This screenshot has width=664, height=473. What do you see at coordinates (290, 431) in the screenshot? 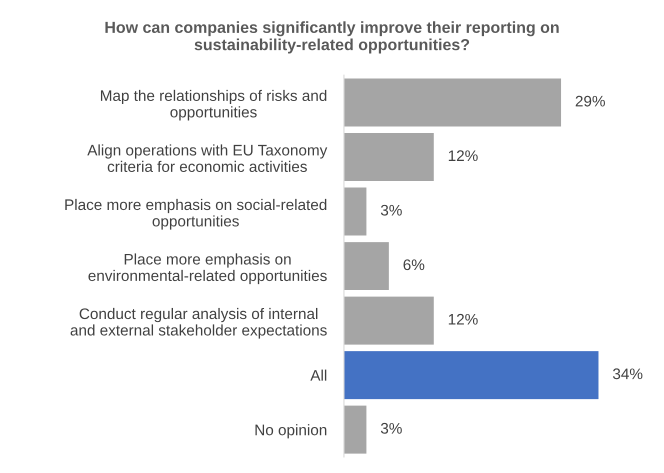
I see `y-tick-label: No opinion` at bounding box center [290, 431].